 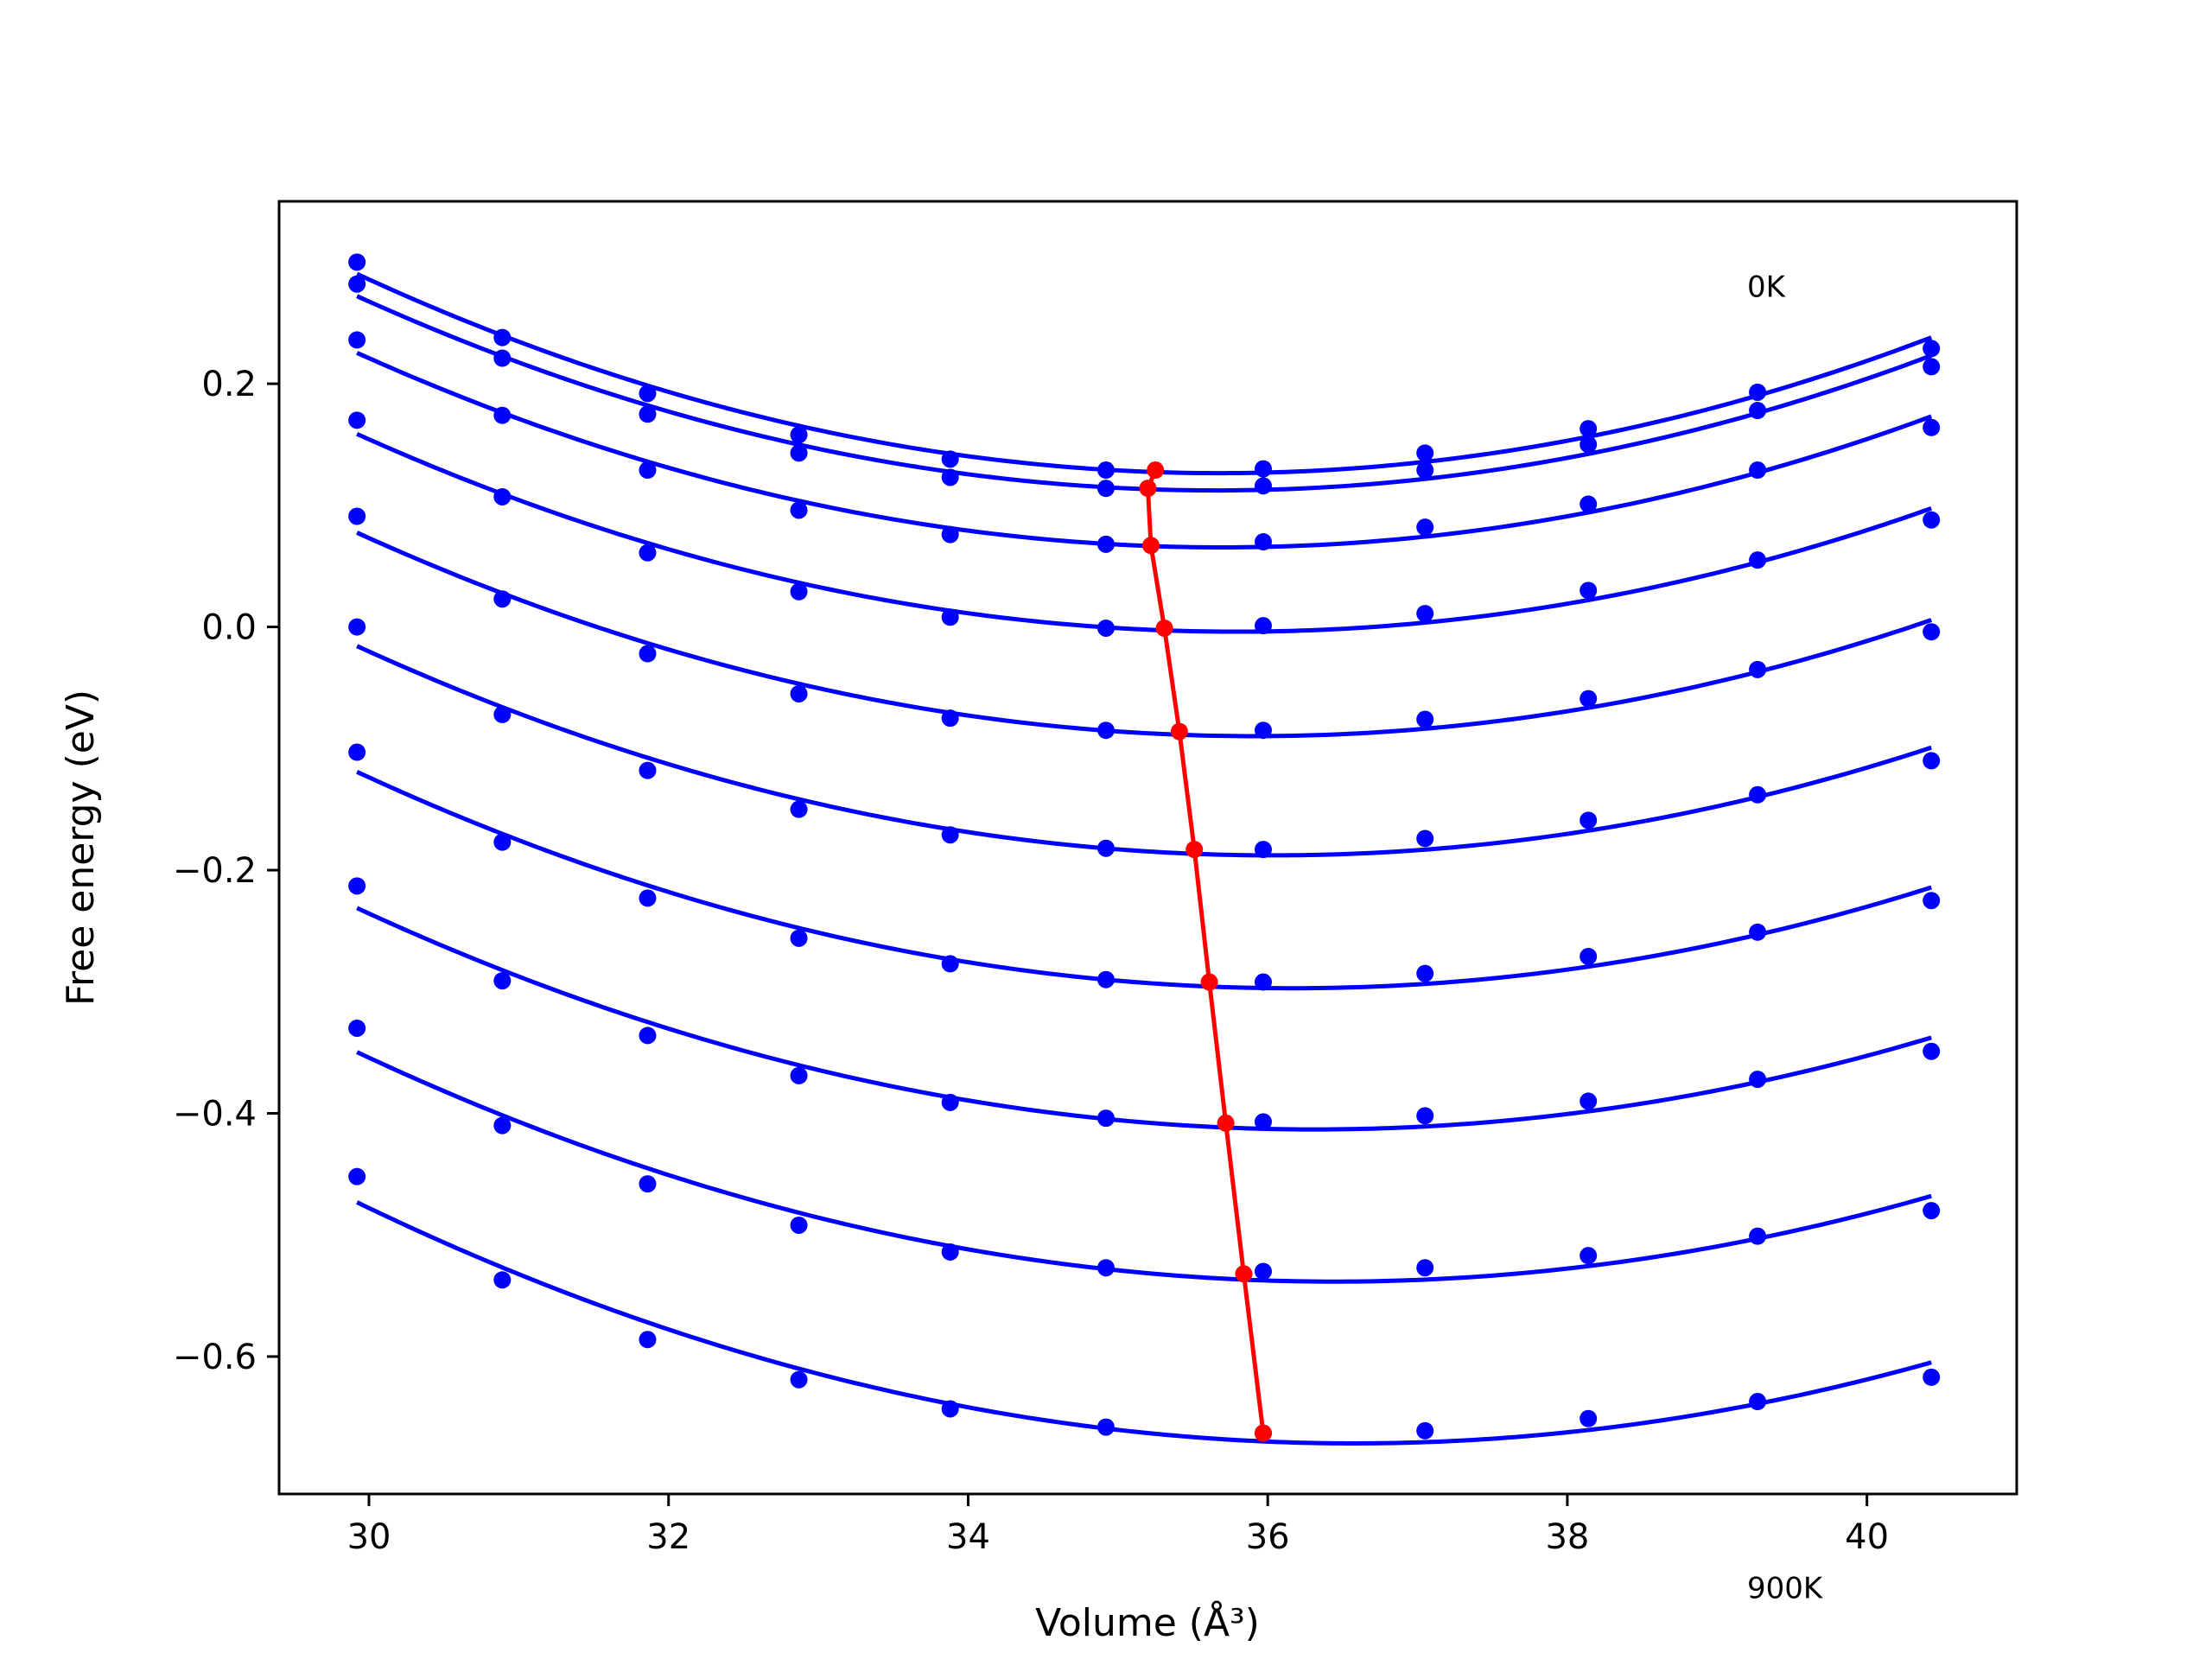 What do you see at coordinates (1867, 1537) in the screenshot?
I see `x-tick-label: 40` at bounding box center [1867, 1537].